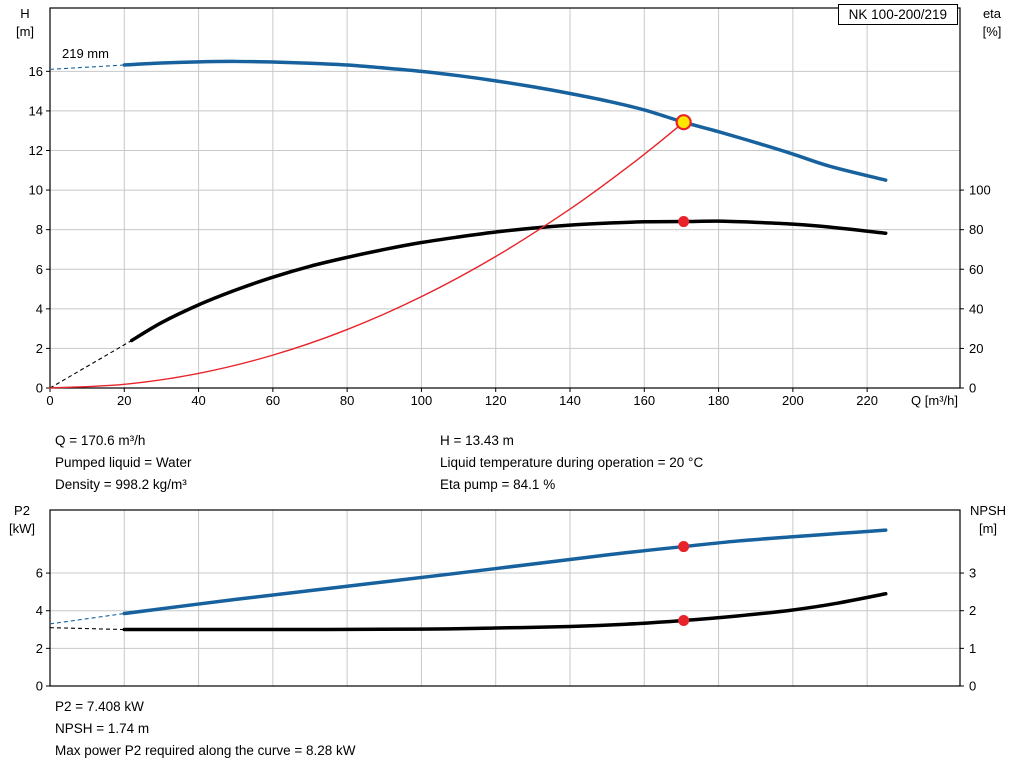 This screenshot has width=1024, height=781. What do you see at coordinates (49, 400) in the screenshot?
I see `x-tick-label: 0` at bounding box center [49, 400].